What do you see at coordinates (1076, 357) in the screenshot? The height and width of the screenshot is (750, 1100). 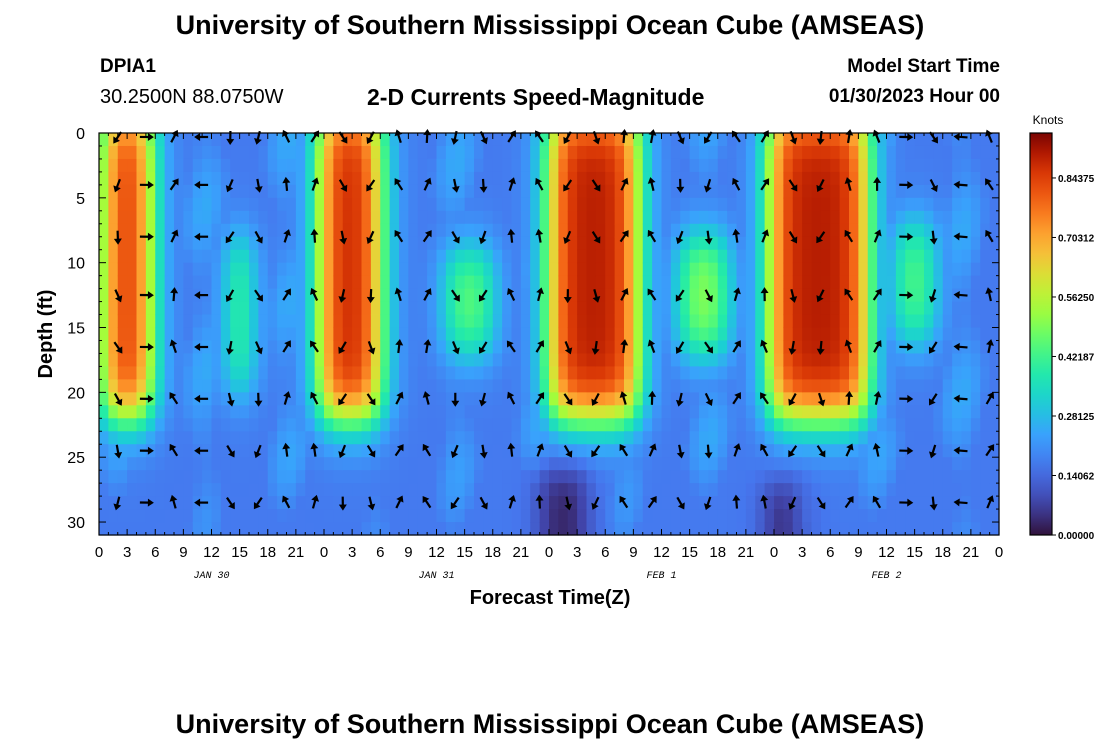 I see `colorbar-tick-label: 0.42187` at bounding box center [1076, 357].